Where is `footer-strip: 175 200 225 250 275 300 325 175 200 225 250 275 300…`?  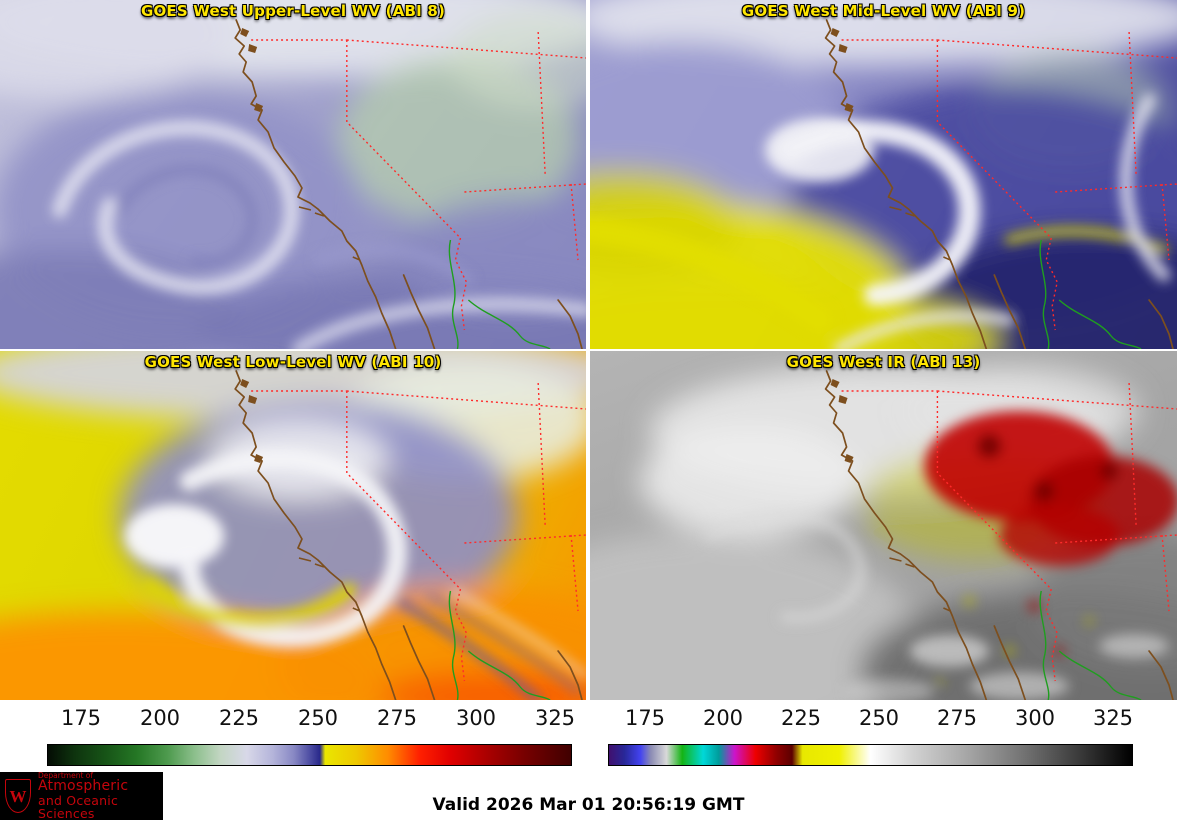 footer-strip: 175 200 225 250 275 300 325 175 200 225 250 275 300… is located at coordinates (588, 760).